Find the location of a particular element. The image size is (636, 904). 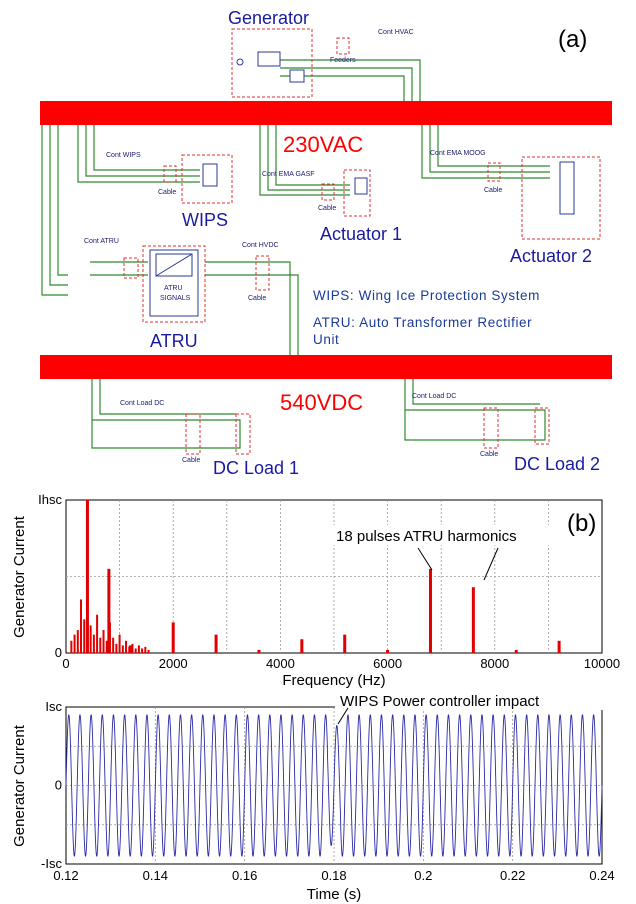

cont-load-dc2-label: Cont Load DC is located at coordinates (434, 396).